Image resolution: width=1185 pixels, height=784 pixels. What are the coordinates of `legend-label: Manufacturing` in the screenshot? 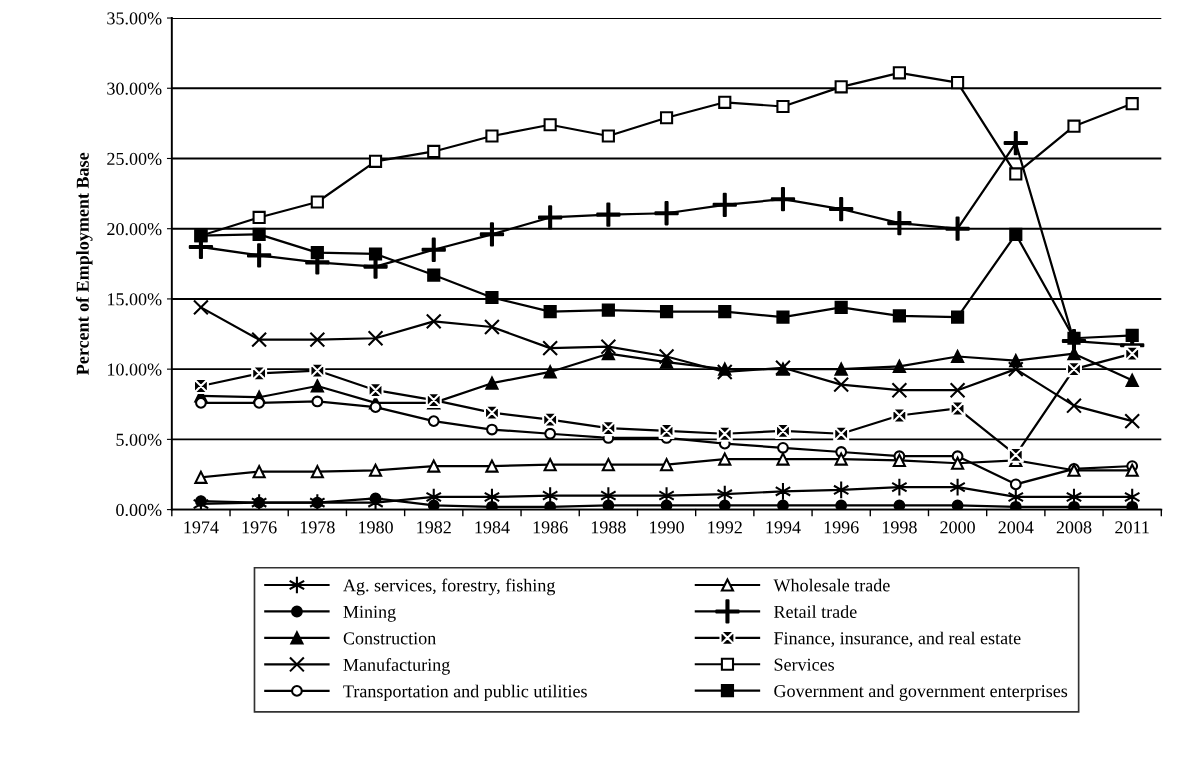 It's located at (396, 666).